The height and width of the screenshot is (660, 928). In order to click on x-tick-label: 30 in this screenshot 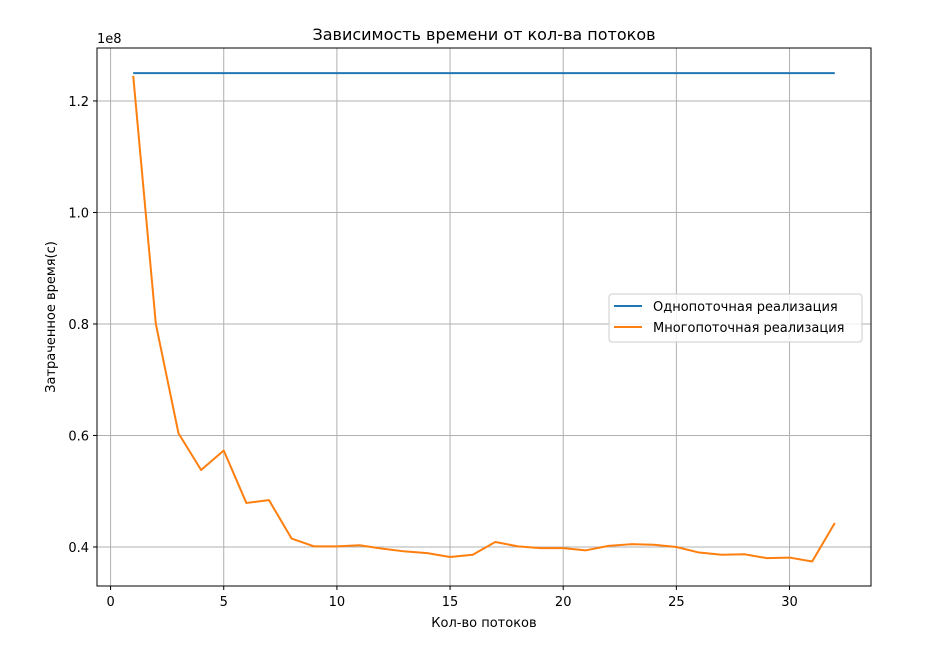, I will do `click(789, 602)`.